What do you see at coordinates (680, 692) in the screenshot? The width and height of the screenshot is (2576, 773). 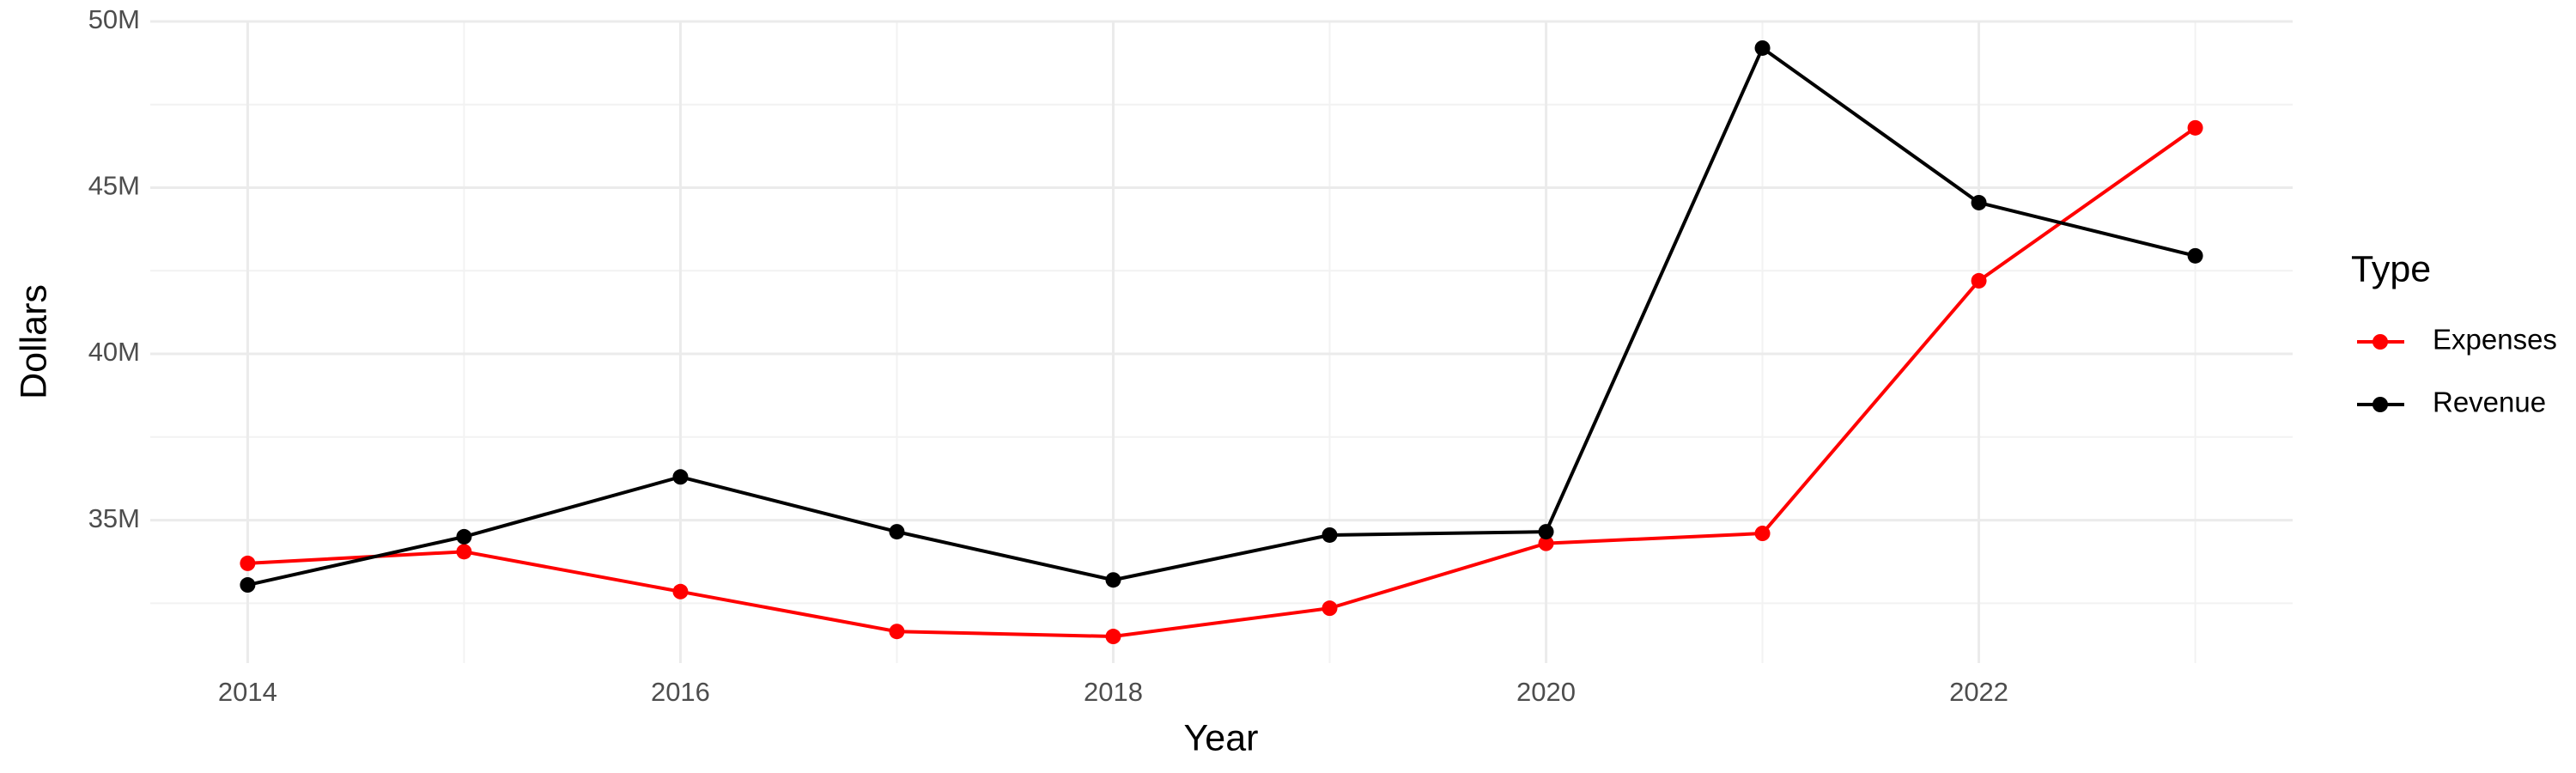 I see `x-tick-label: 2016` at bounding box center [680, 692].